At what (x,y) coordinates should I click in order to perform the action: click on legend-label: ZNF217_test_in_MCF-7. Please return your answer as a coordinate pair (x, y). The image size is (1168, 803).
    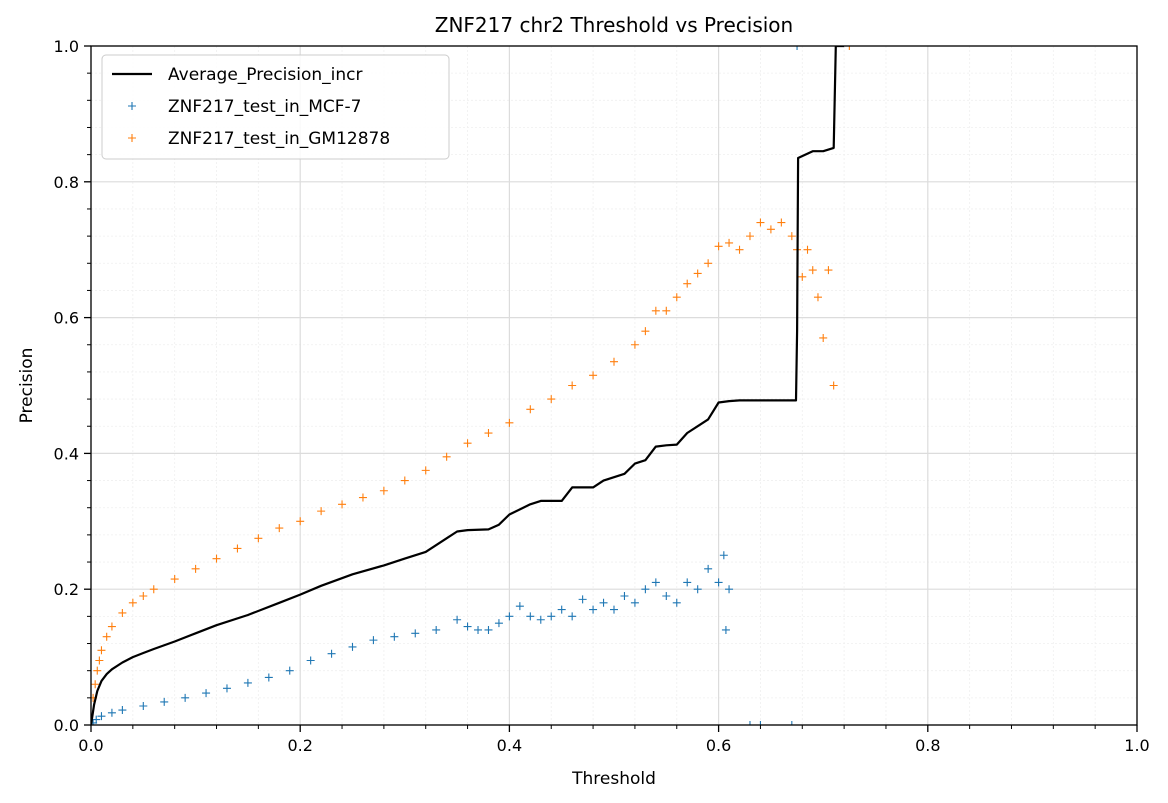
    Looking at the image, I should click on (265, 107).